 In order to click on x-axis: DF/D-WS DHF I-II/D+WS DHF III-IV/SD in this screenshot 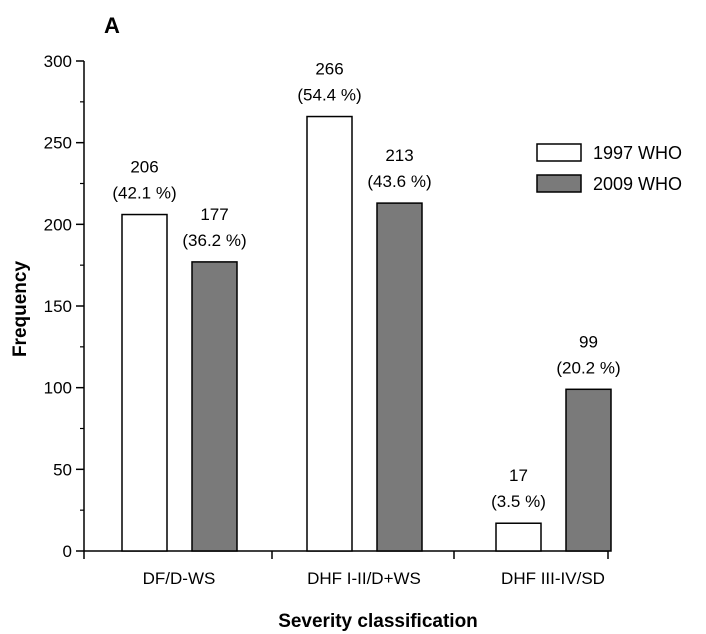, I will do `click(346, 569)`.